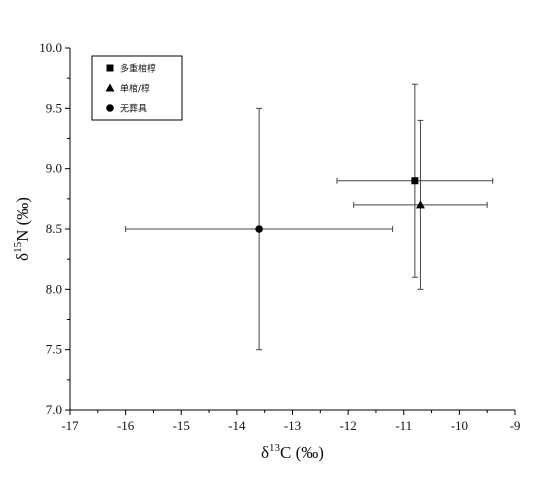 The width and height of the screenshot is (550, 477). Describe the element at coordinates (347, 425) in the screenshot. I see `x-tick-label: -12` at that location.